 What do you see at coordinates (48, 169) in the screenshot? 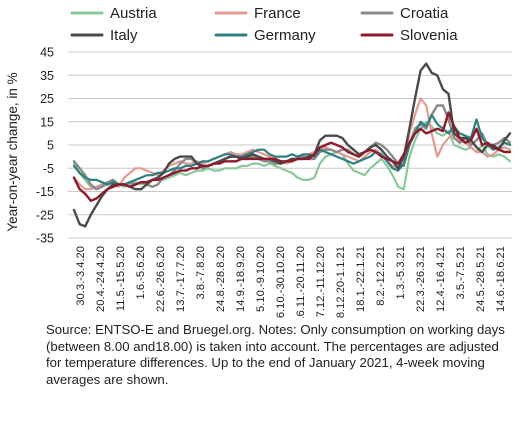
I see `y-tick-label: -5` at bounding box center [48, 169].